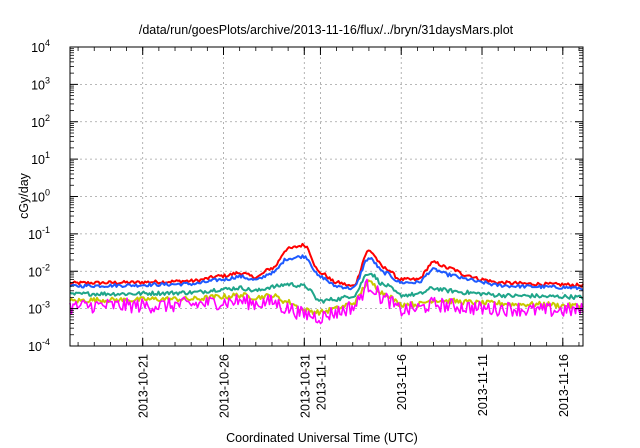  Describe the element at coordinates (40, 83) in the screenshot. I see `y-tick-label: 10³` at that location.